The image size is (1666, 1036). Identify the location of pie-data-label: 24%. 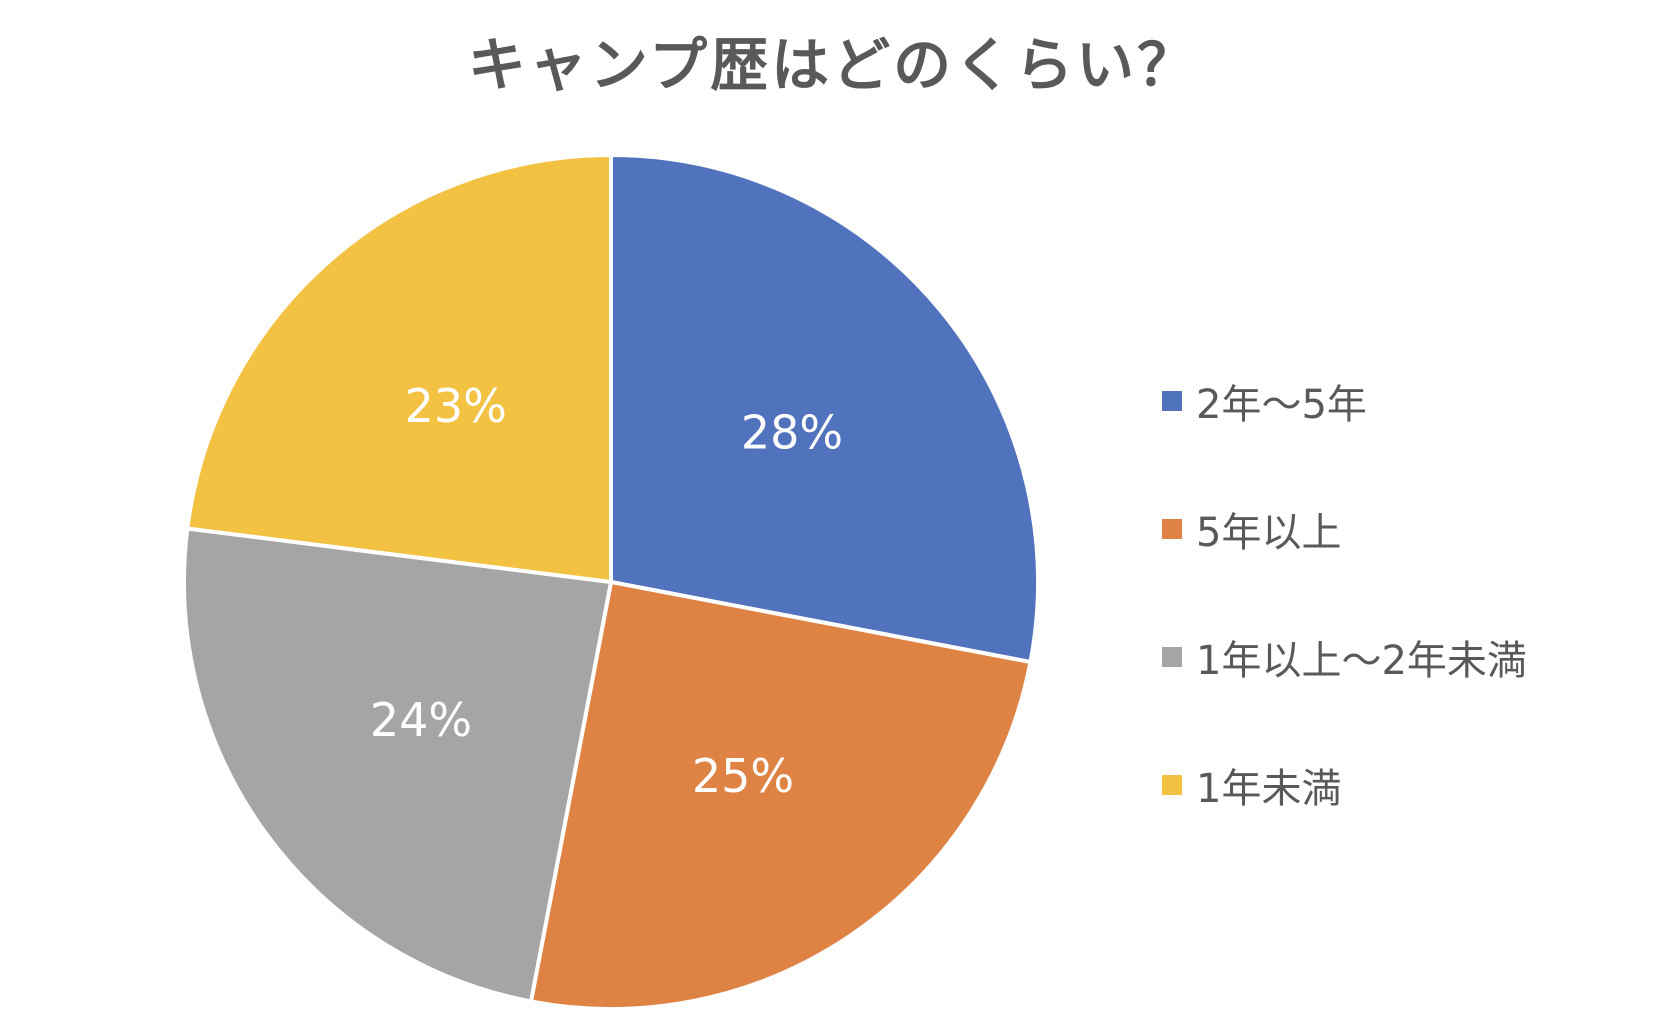
(421, 720).